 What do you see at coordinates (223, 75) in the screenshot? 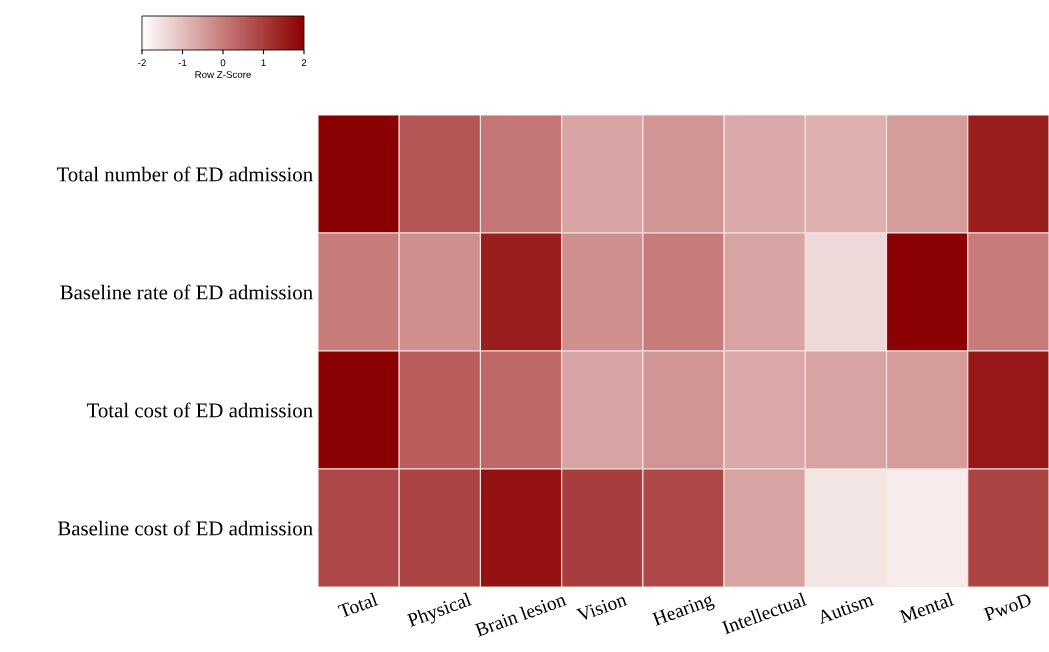
I see `color-bar-title: Row Z-Score` at bounding box center [223, 75].